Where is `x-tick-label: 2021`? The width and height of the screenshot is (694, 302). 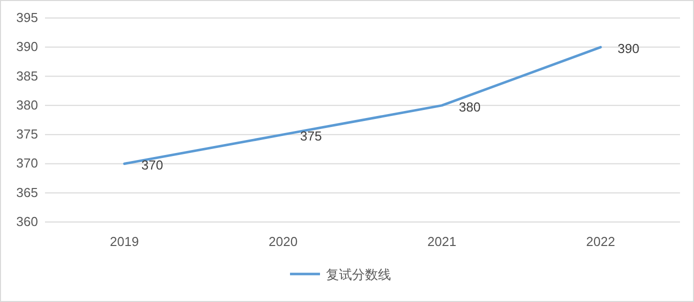
x-tick-label: 2021 is located at coordinates (441, 241).